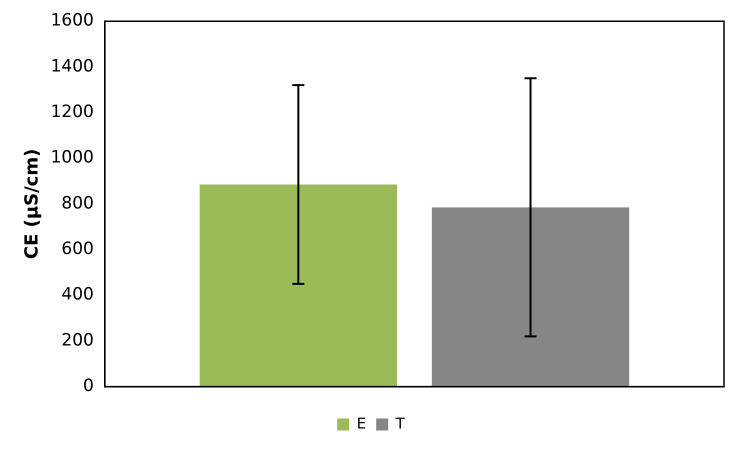 Image resolution: width=752 pixels, height=450 pixels. I want to click on y-tick-label: 800, so click(77, 203).